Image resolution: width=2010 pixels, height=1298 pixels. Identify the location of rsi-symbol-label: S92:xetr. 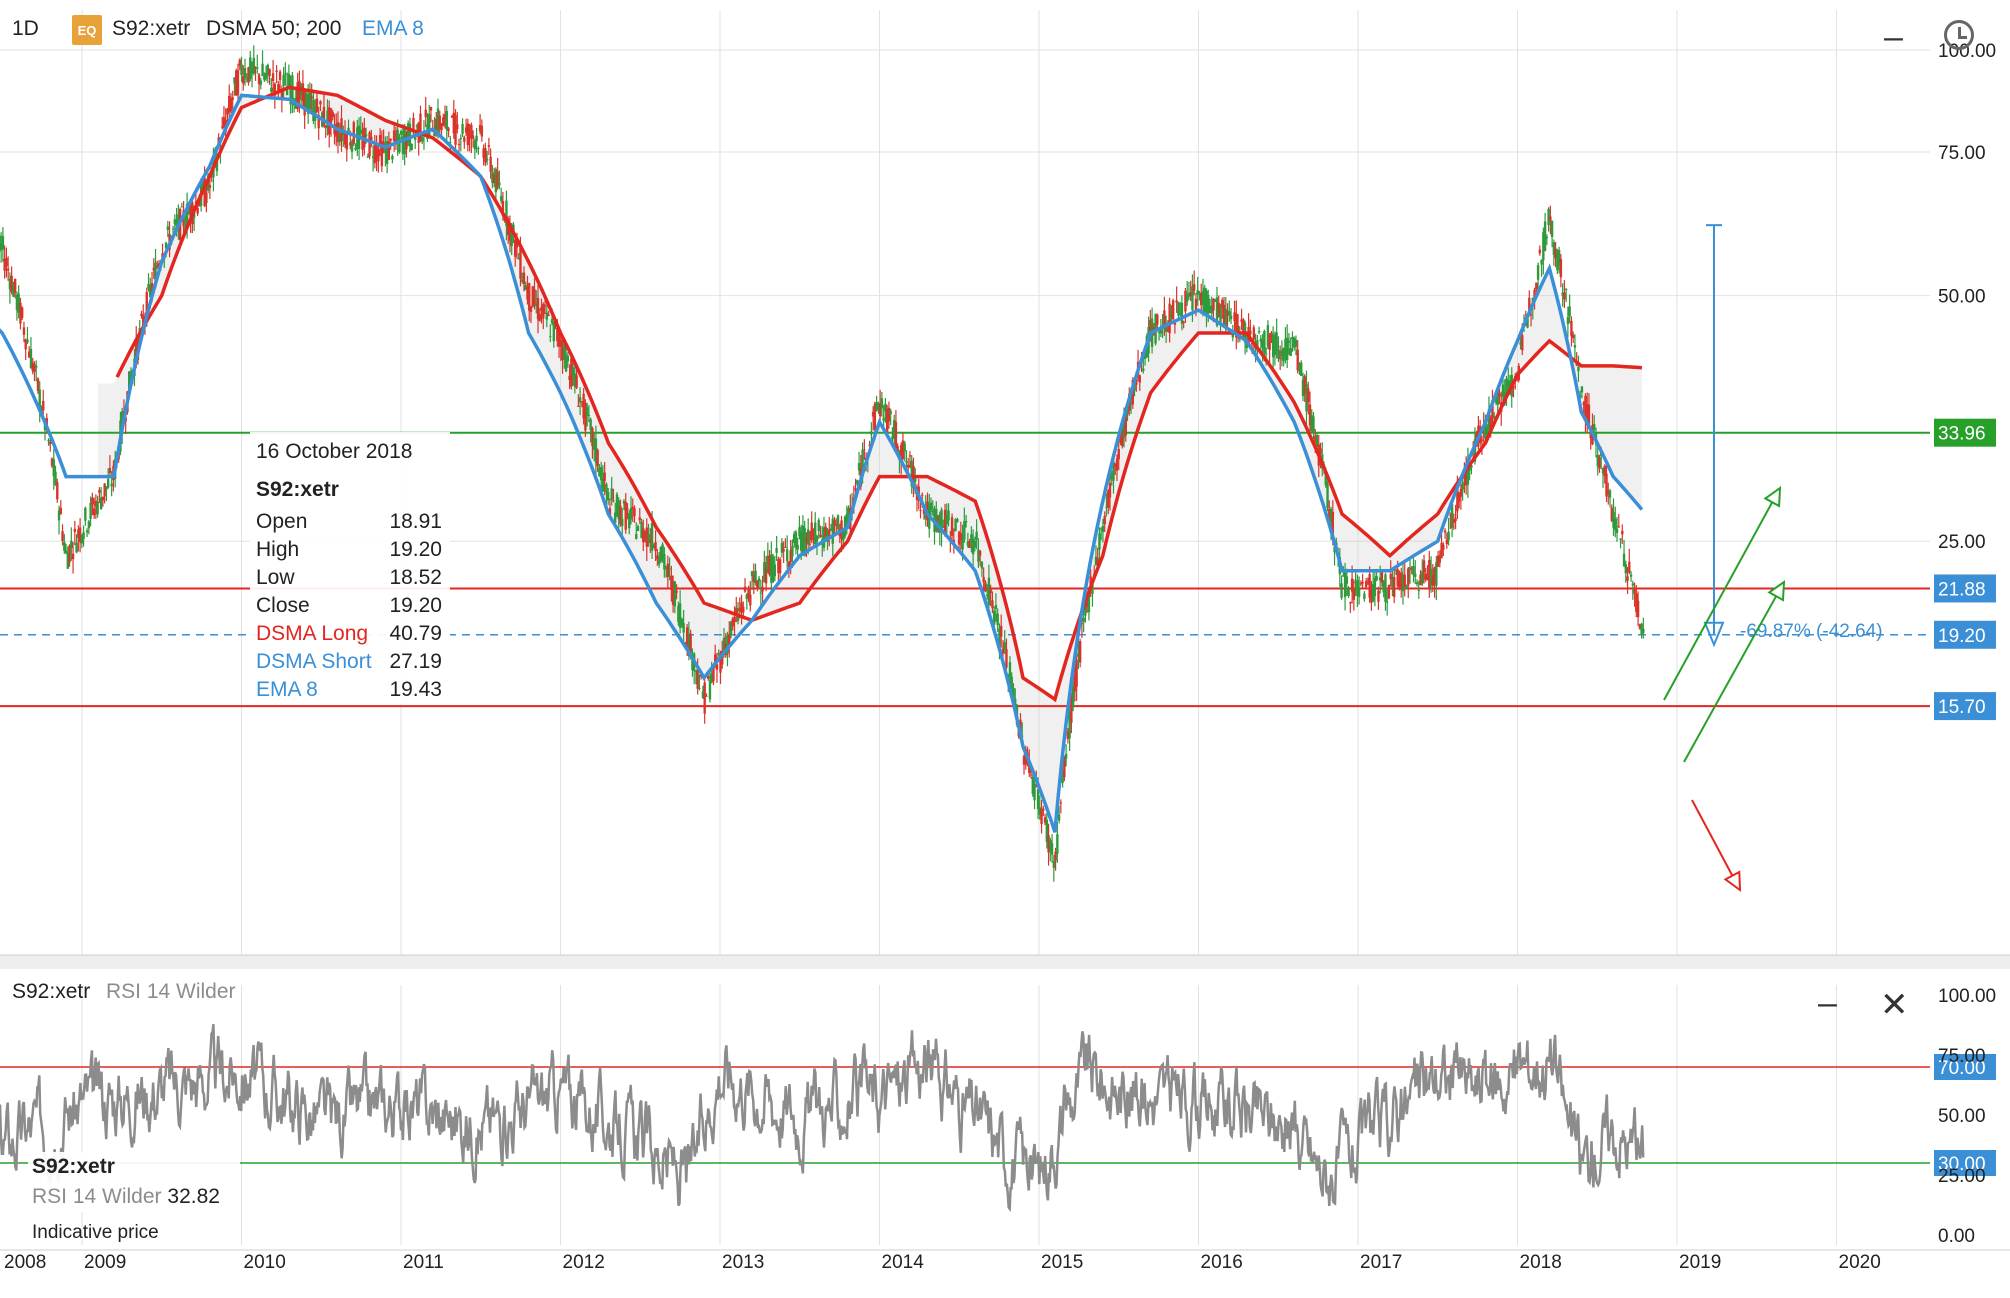
(51, 991).